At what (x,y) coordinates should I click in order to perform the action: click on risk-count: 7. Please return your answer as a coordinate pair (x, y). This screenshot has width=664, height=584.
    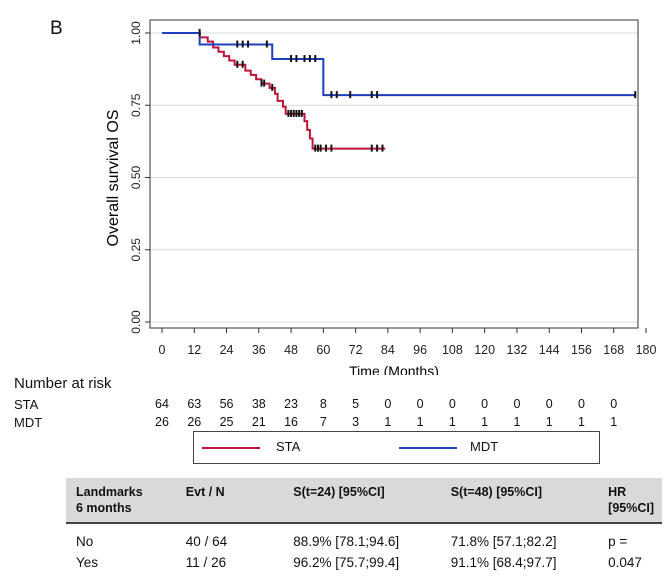
    Looking at the image, I should click on (323, 422).